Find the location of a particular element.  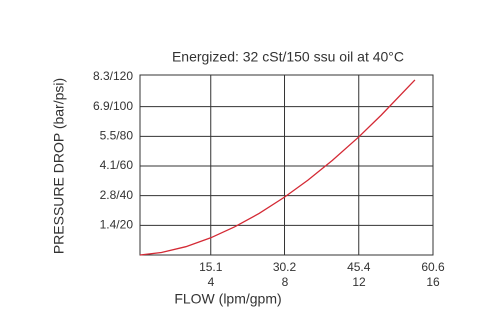

y-tick-label: 5.5/80 is located at coordinates (117, 136).